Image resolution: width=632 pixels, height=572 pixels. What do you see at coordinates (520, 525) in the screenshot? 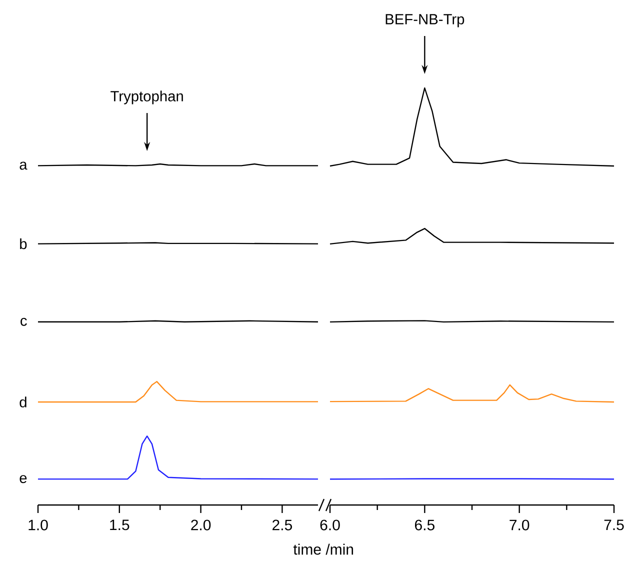
I see `x-tick-label: 7.0` at bounding box center [520, 525].